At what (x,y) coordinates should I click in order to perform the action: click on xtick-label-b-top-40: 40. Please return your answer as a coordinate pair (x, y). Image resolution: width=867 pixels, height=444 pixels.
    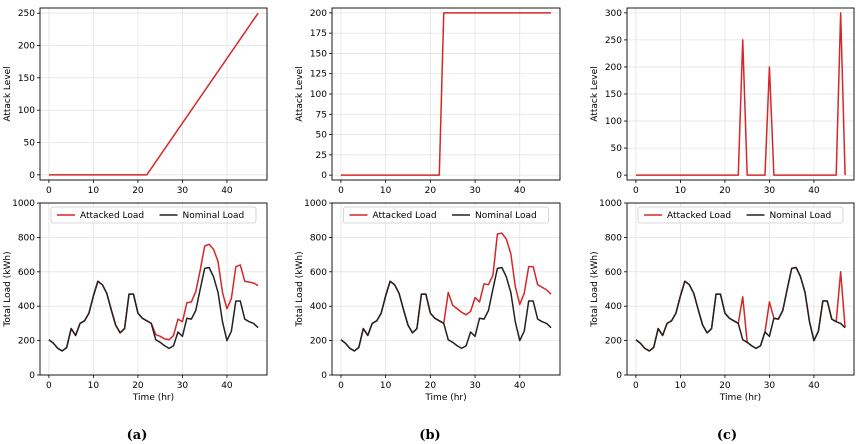
    Looking at the image, I should click on (520, 191).